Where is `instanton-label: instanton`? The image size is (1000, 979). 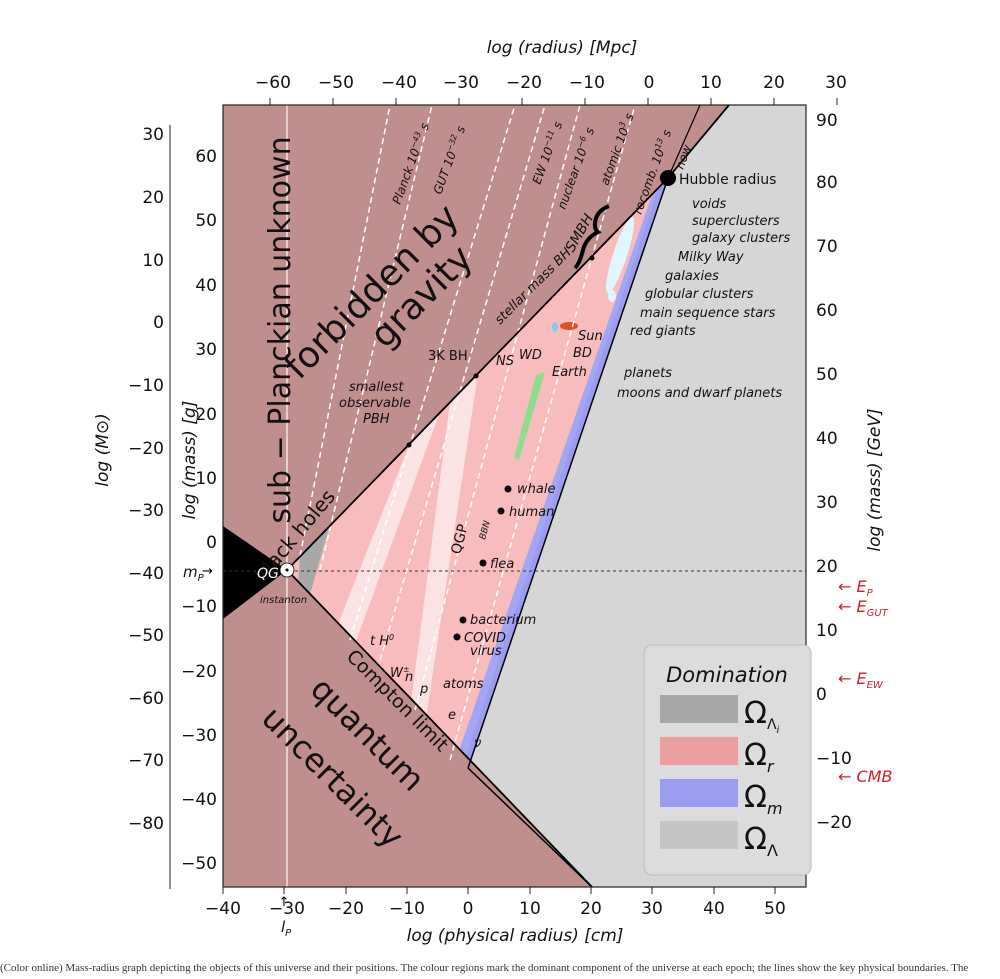
instanton-label: instanton is located at coordinates (283, 600).